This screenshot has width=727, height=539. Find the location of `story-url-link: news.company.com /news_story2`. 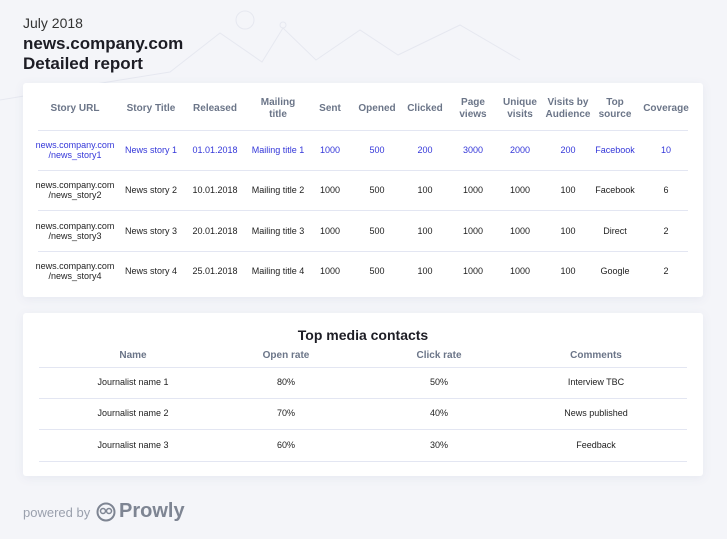

story-url-link: news.company.com /news_story2 is located at coordinates (75, 190).